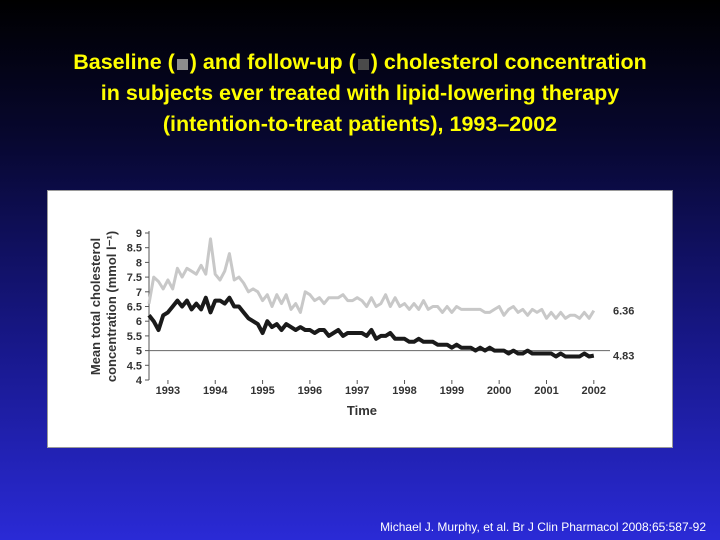 The image size is (720, 540). What do you see at coordinates (546, 391) in the screenshot?
I see `x-tick-label: 2001` at bounding box center [546, 391].